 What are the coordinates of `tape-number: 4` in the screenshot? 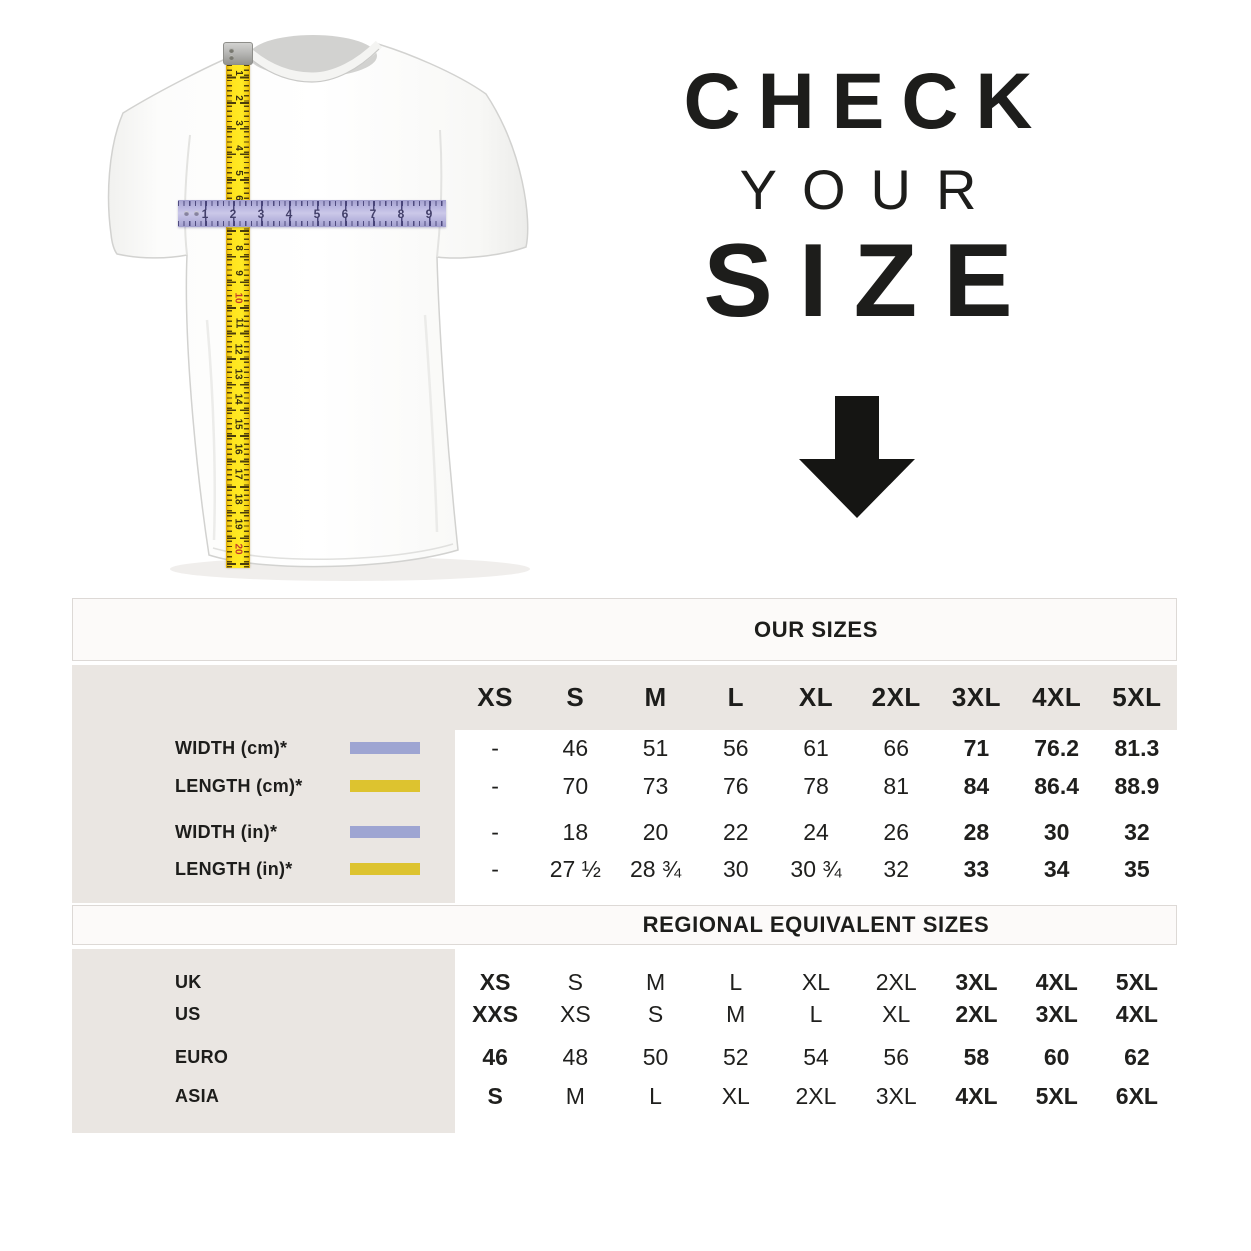 It's located at (238, 148).